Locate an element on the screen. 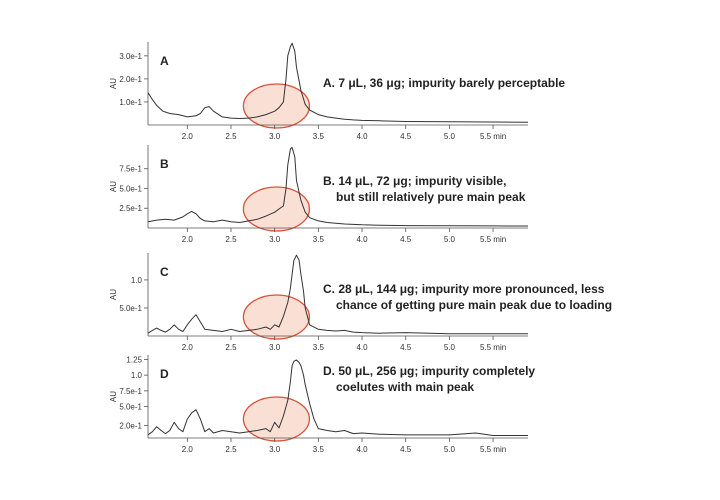  panel-c-x-tick-label-6: 5.0 is located at coordinates (450, 347).